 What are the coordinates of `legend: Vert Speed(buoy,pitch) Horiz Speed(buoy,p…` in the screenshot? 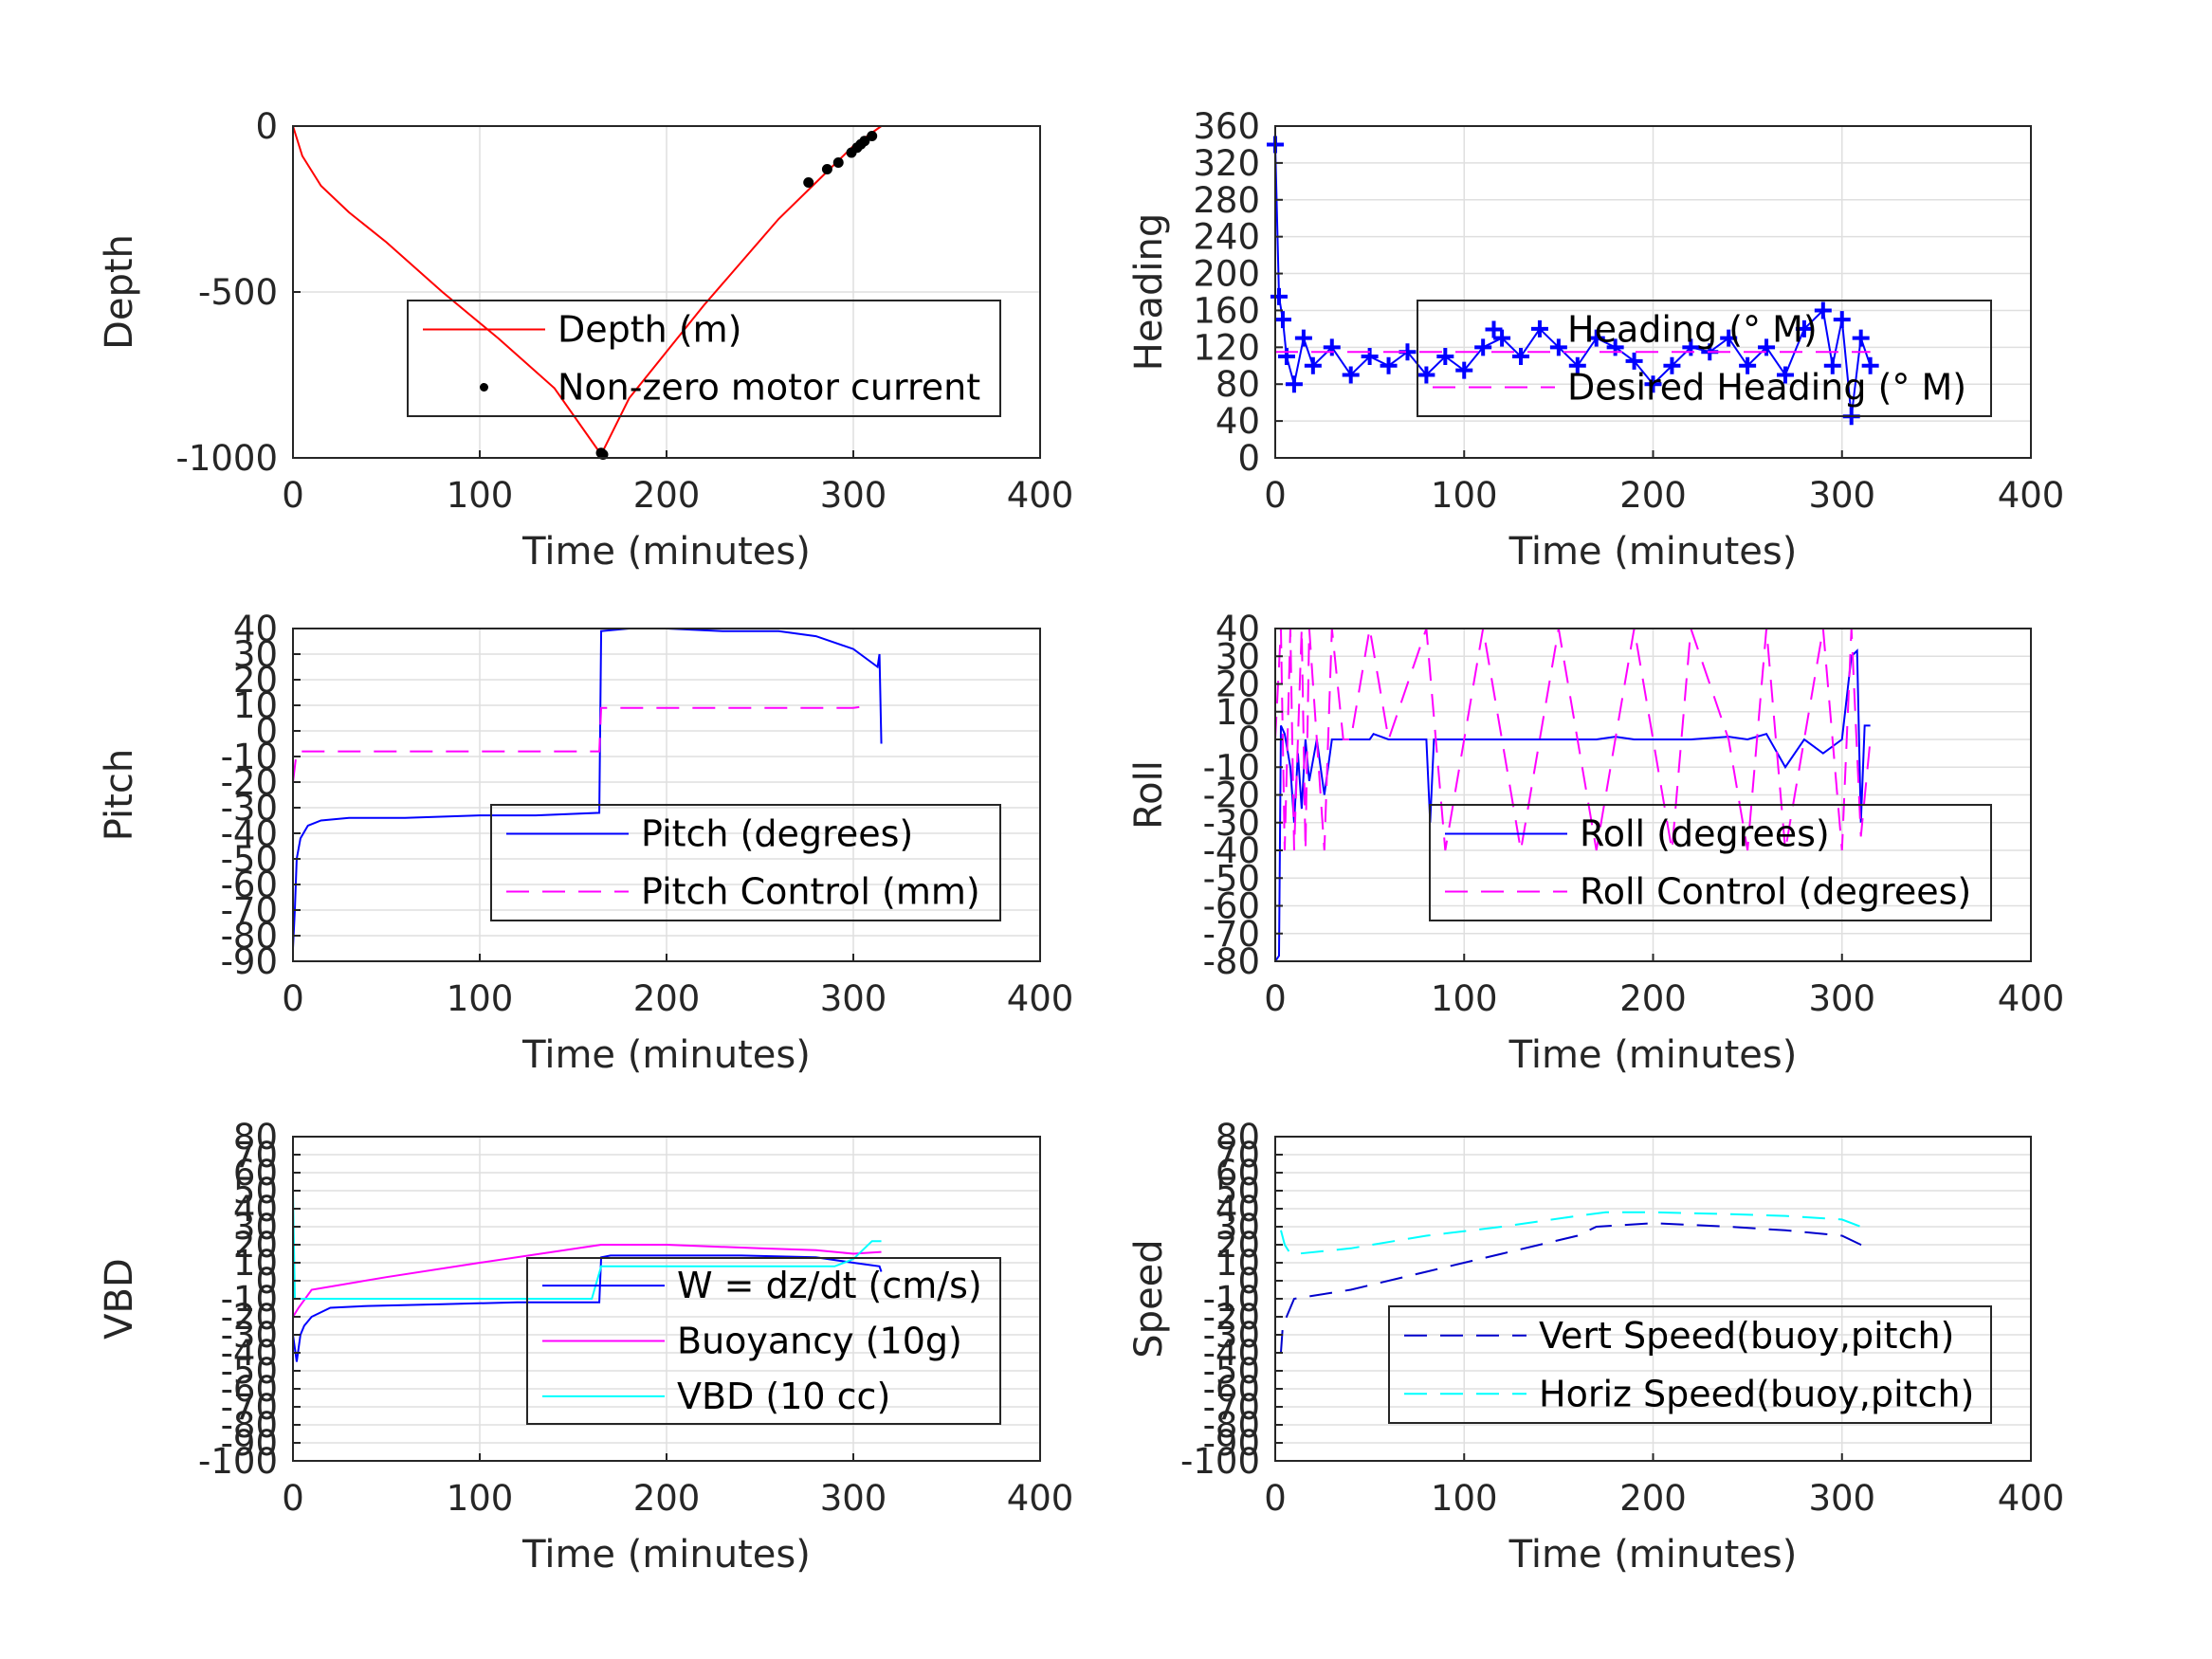 It's located at (1690, 1364).